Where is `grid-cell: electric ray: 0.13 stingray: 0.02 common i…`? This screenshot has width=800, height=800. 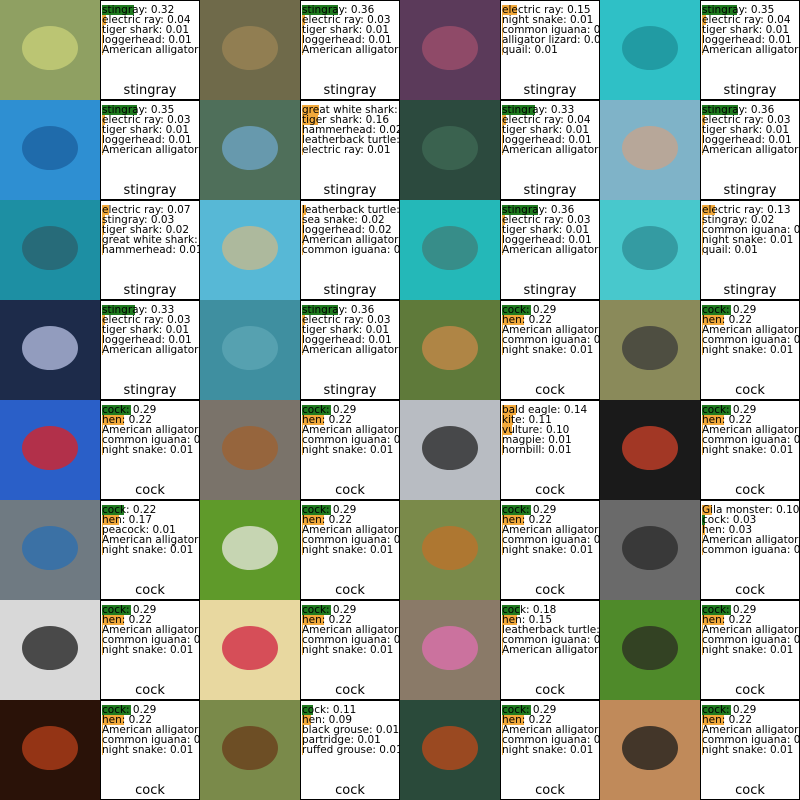
grid-cell: electric ray: 0.13 stingray: 0.02 common i… is located at coordinates (700, 250).